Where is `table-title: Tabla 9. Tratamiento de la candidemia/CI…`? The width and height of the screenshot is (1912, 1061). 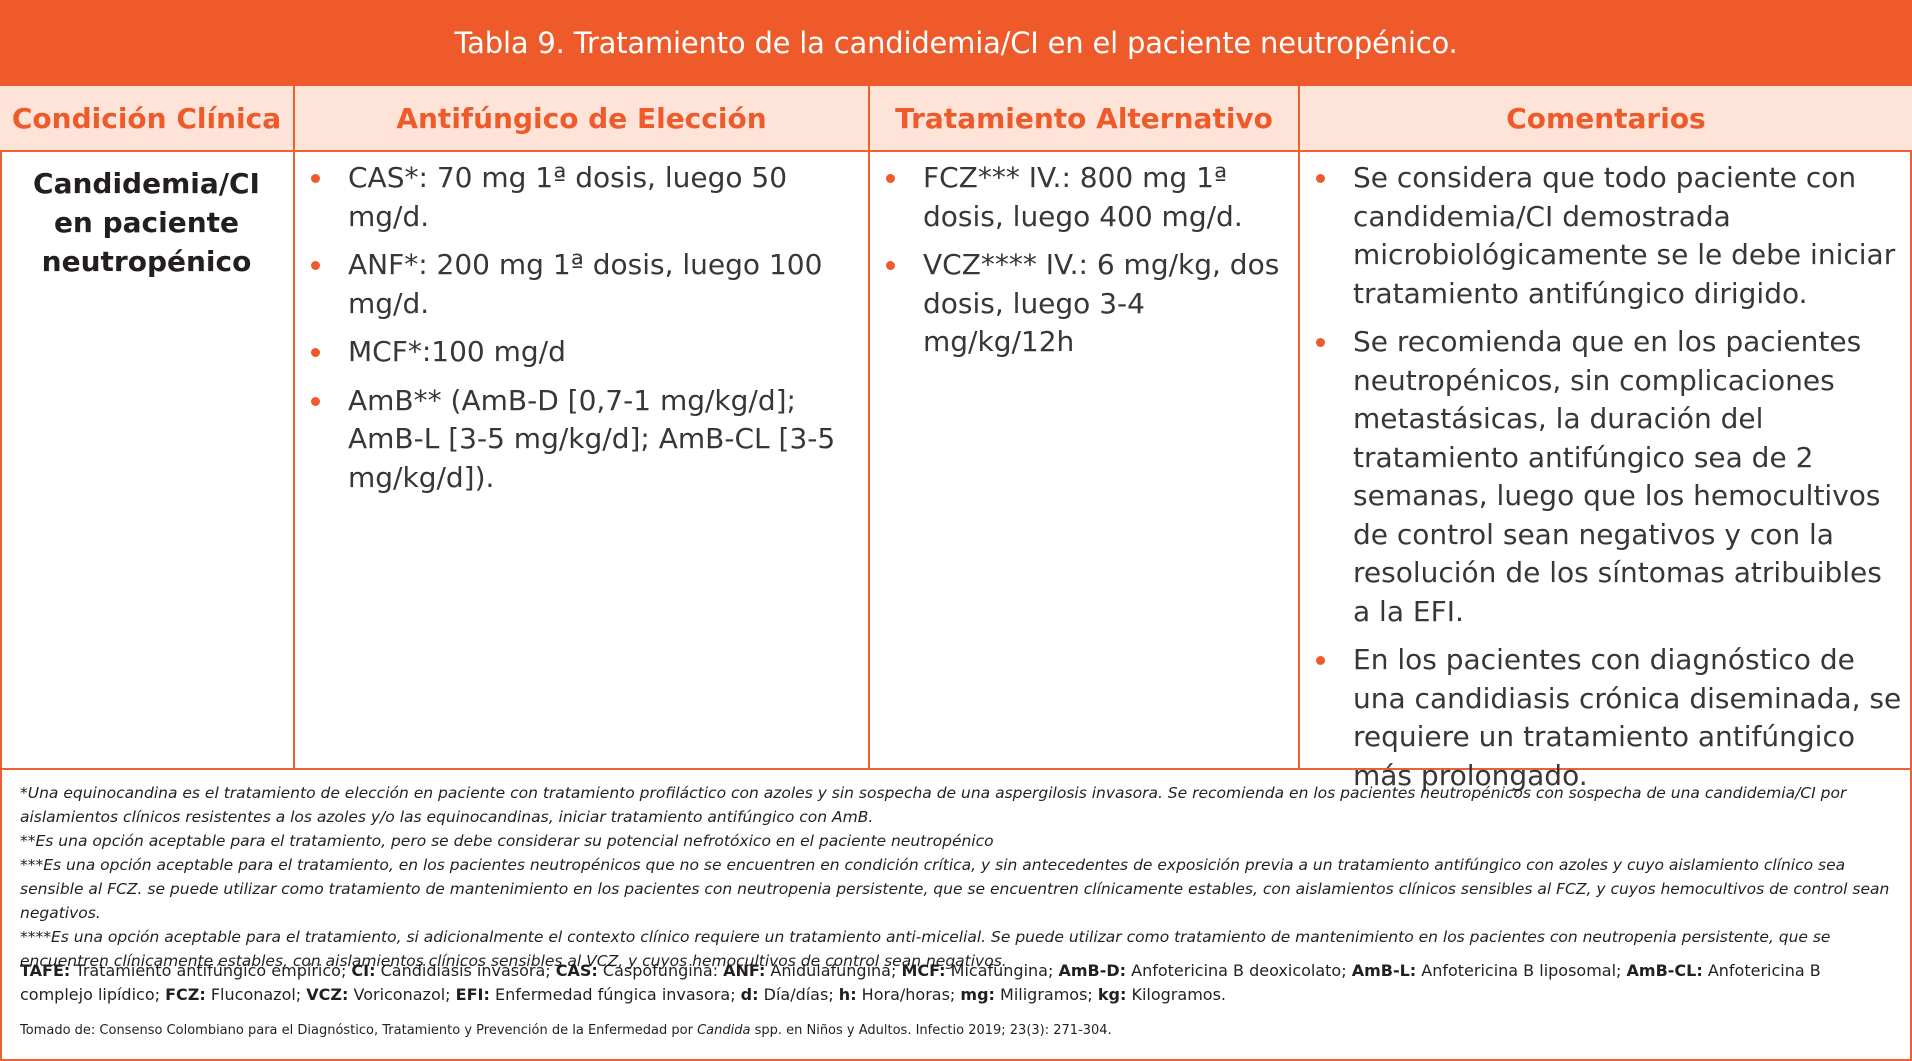 table-title: Tabla 9. Tratamiento de la candidemia/CI… is located at coordinates (956, 43).